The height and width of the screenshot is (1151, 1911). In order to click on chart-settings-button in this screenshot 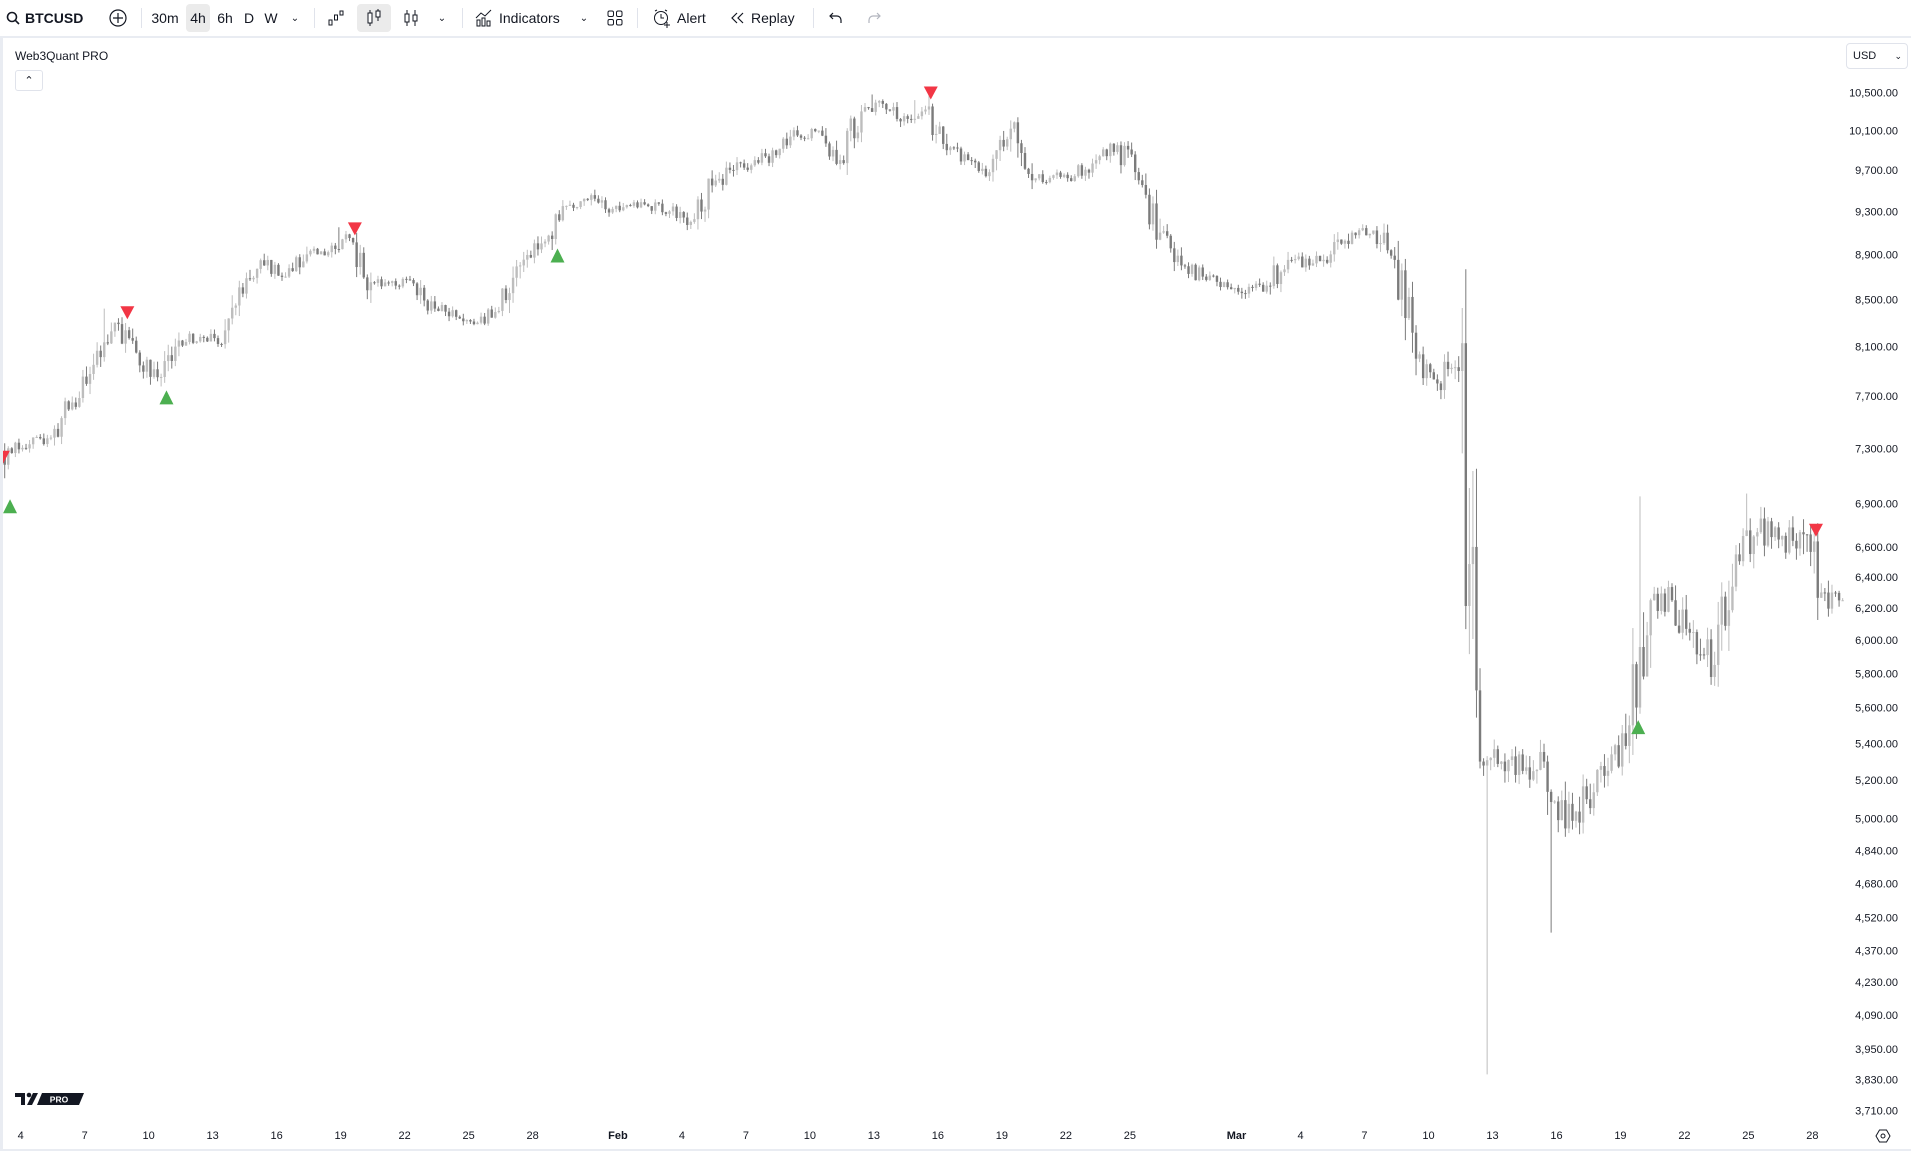, I will do `click(1883, 1138)`.